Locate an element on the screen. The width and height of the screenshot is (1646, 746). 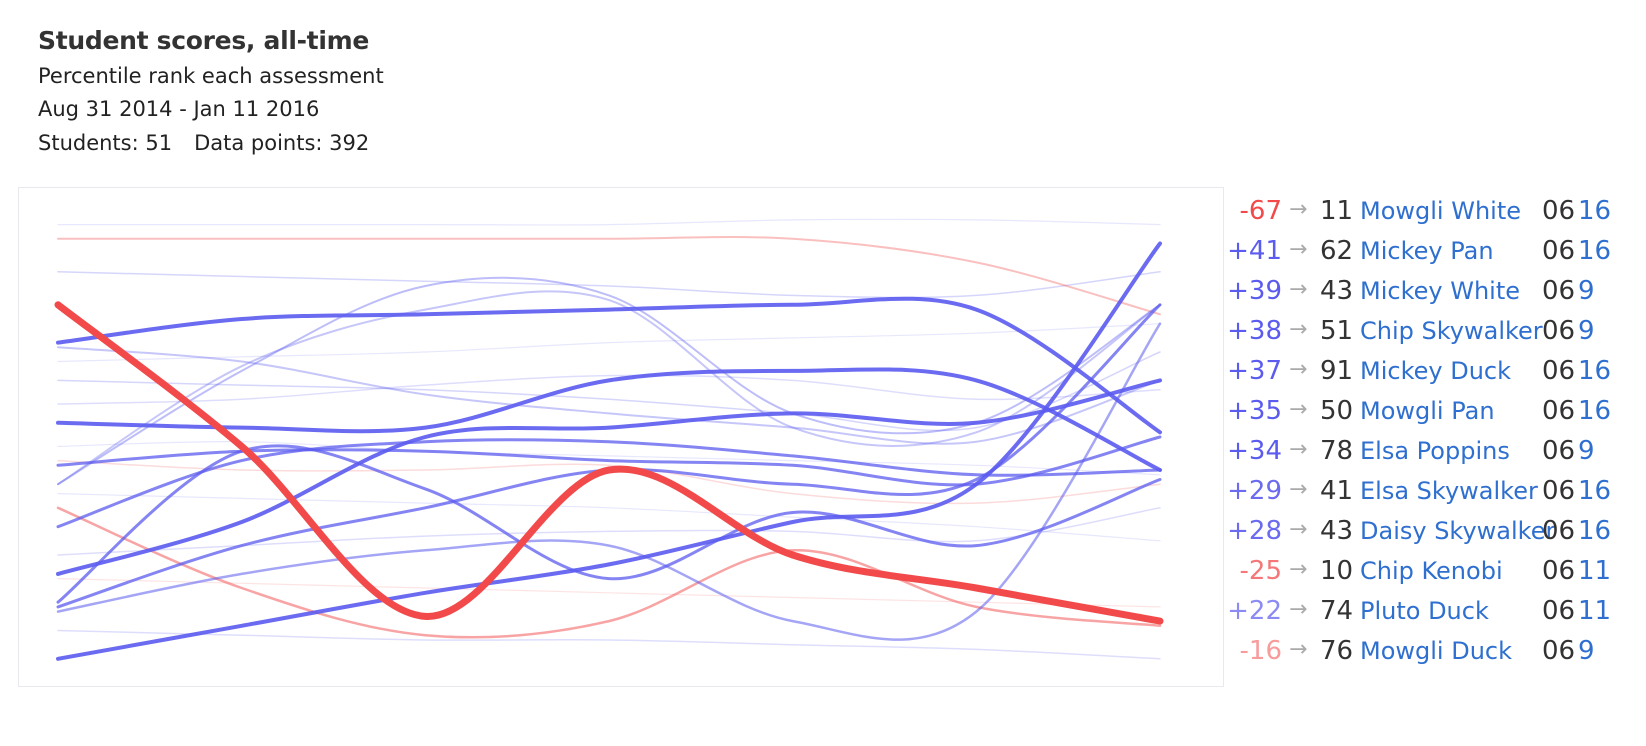
latest-score: 76 is located at coordinates (1337, 651).